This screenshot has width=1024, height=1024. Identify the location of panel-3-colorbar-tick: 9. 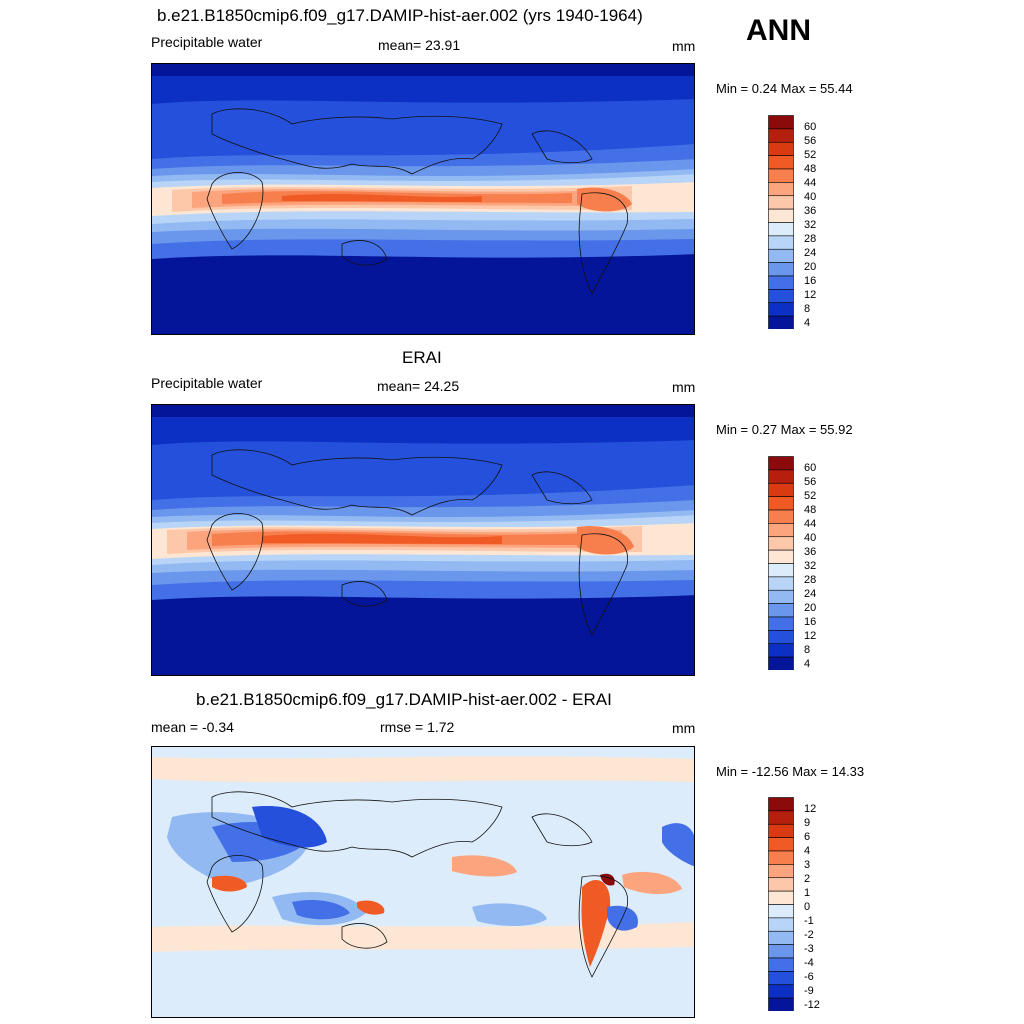
(807, 823).